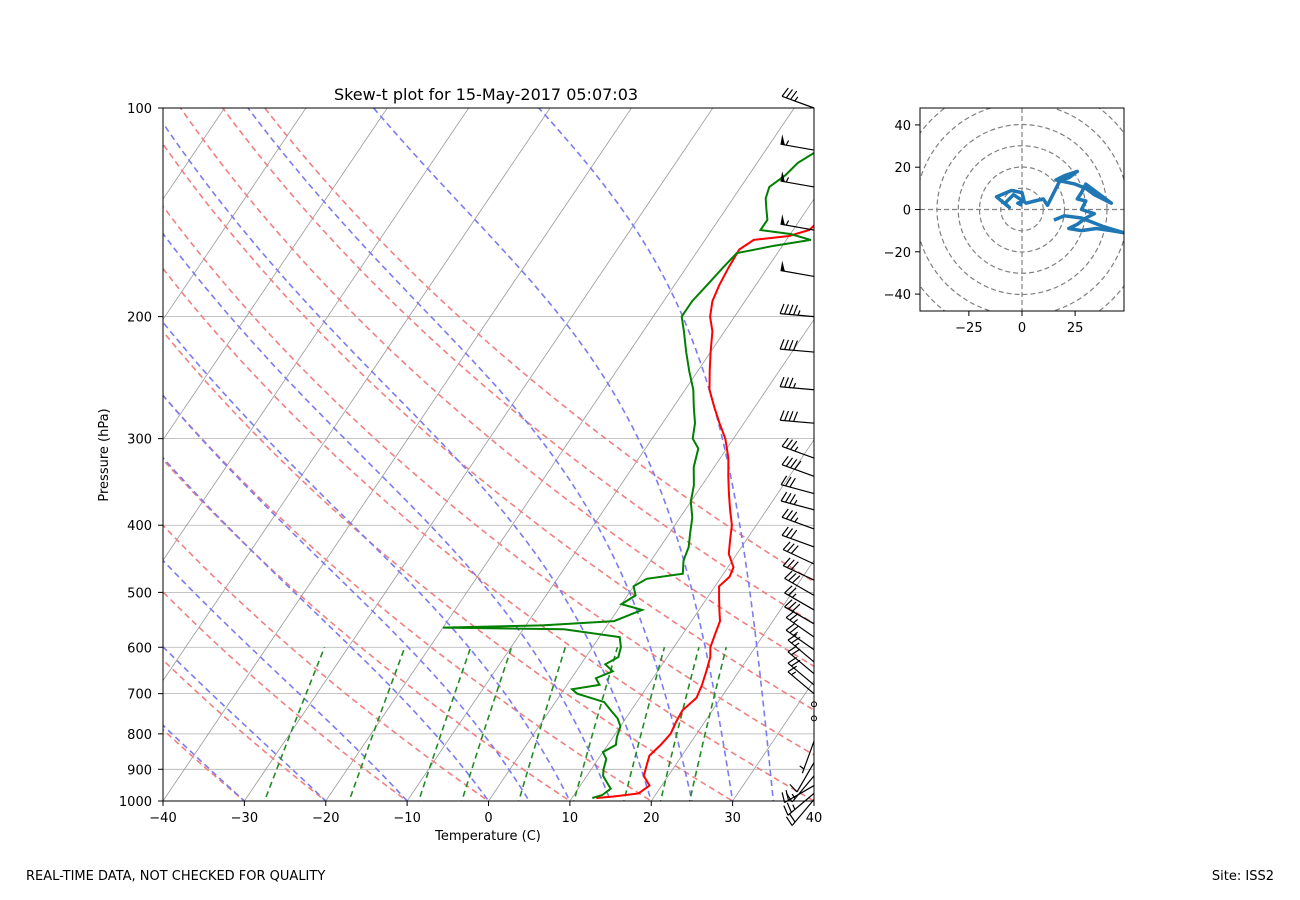 The height and width of the screenshot is (900, 1300). Describe the element at coordinates (897, 253) in the screenshot. I see `hodo-y-tick-label: −20` at that location.